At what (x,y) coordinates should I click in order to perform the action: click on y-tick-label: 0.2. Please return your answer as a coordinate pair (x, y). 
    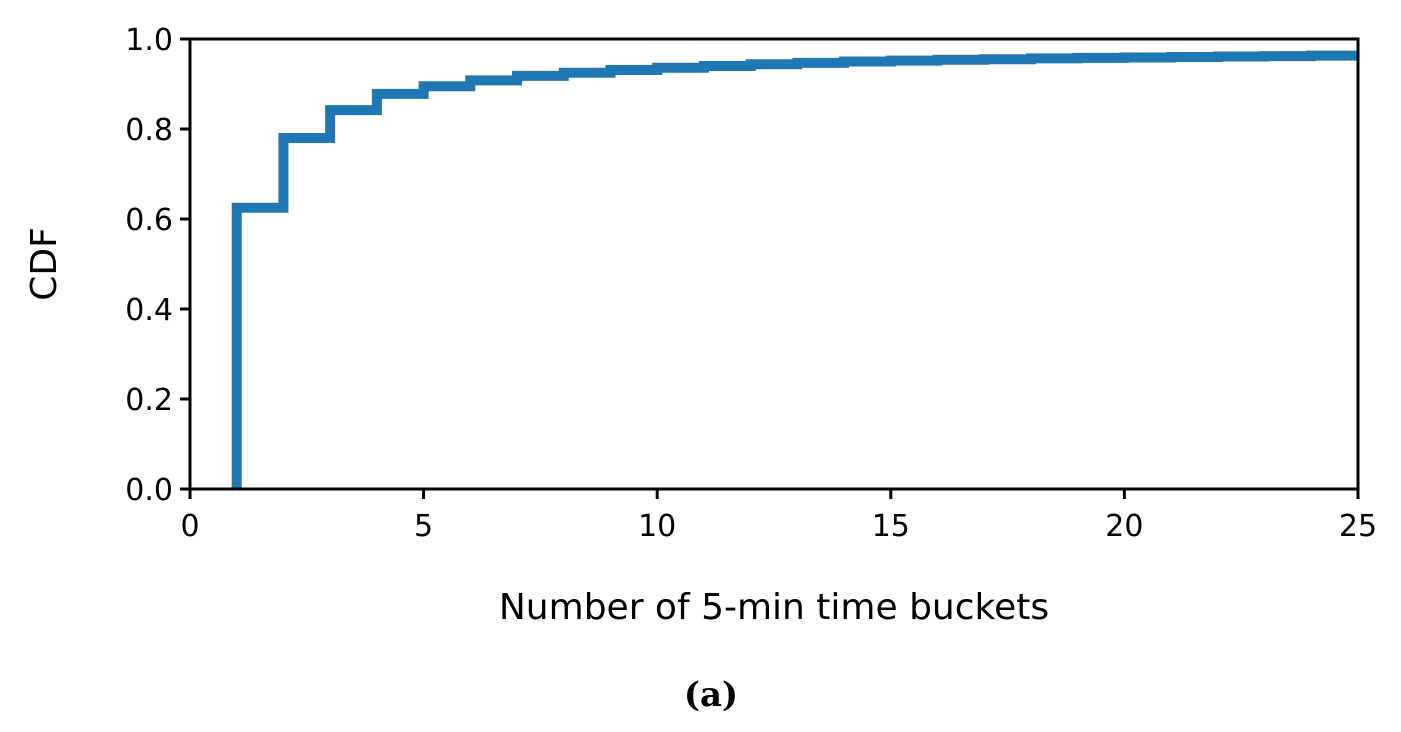
    Looking at the image, I should click on (149, 400).